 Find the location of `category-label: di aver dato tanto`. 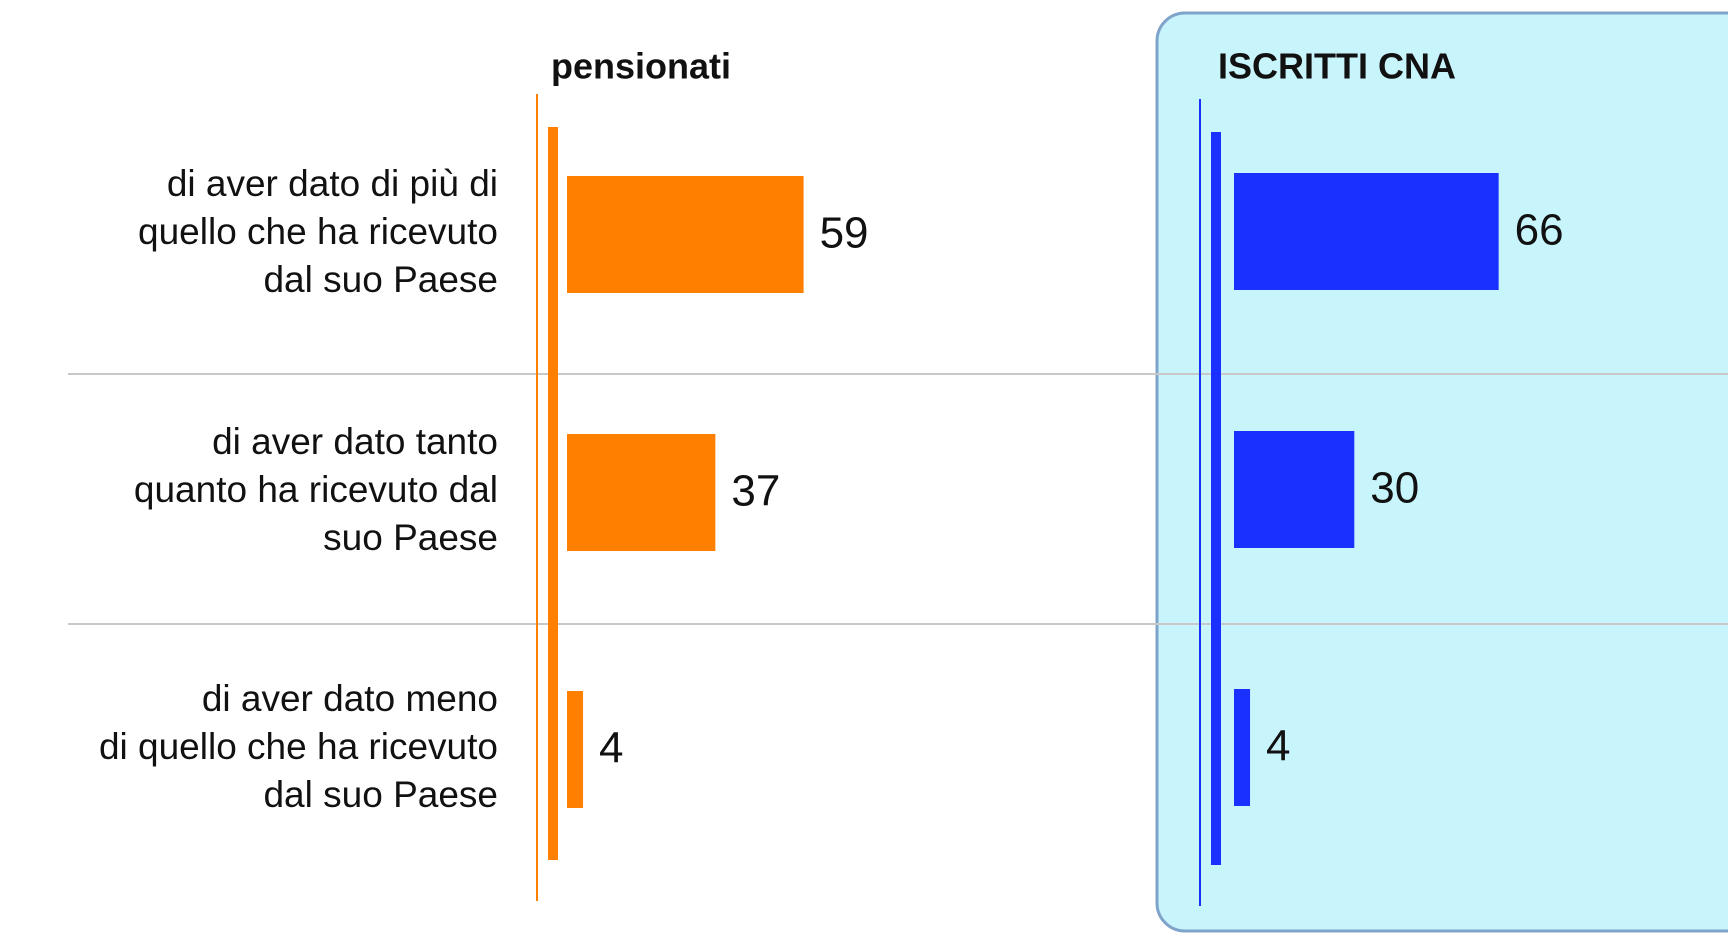

category-label: di aver dato tanto is located at coordinates (355, 441).